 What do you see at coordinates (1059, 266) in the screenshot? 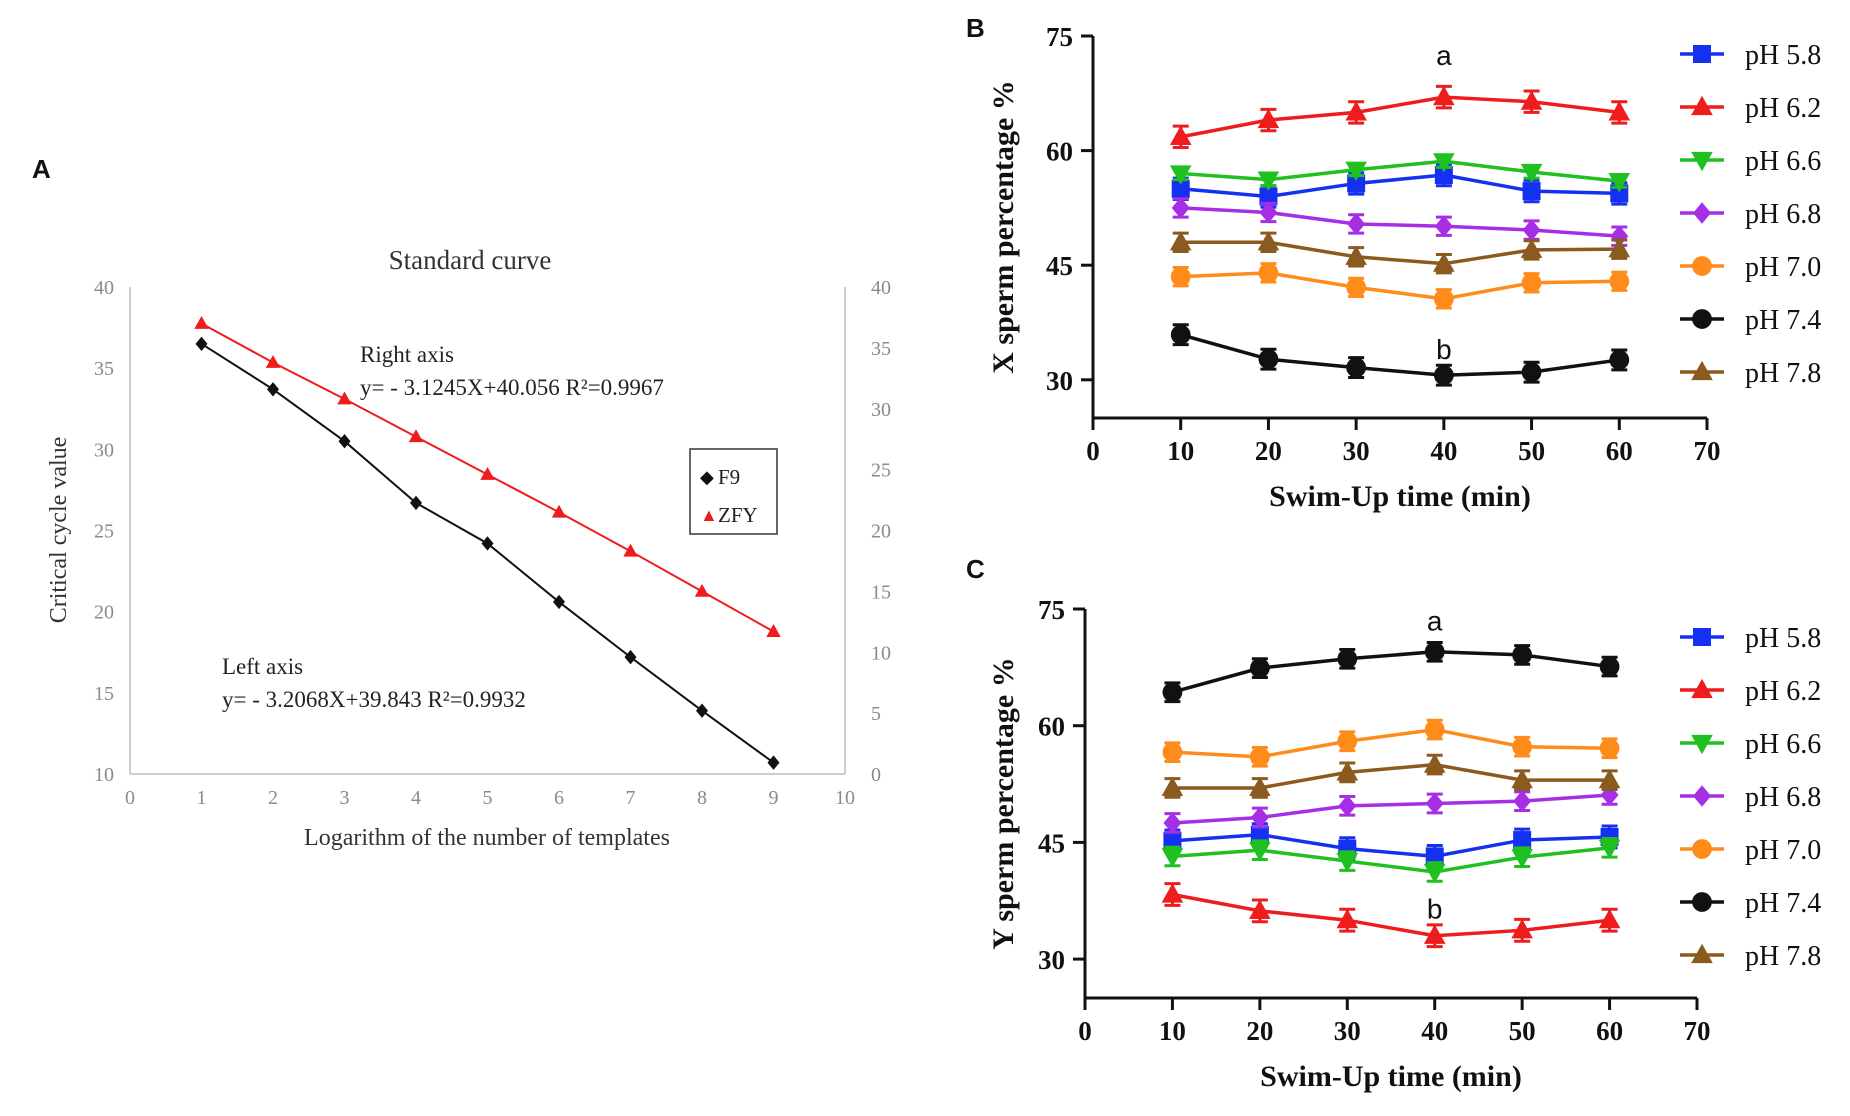
I see `b-y-tick-label: 45` at bounding box center [1059, 266].